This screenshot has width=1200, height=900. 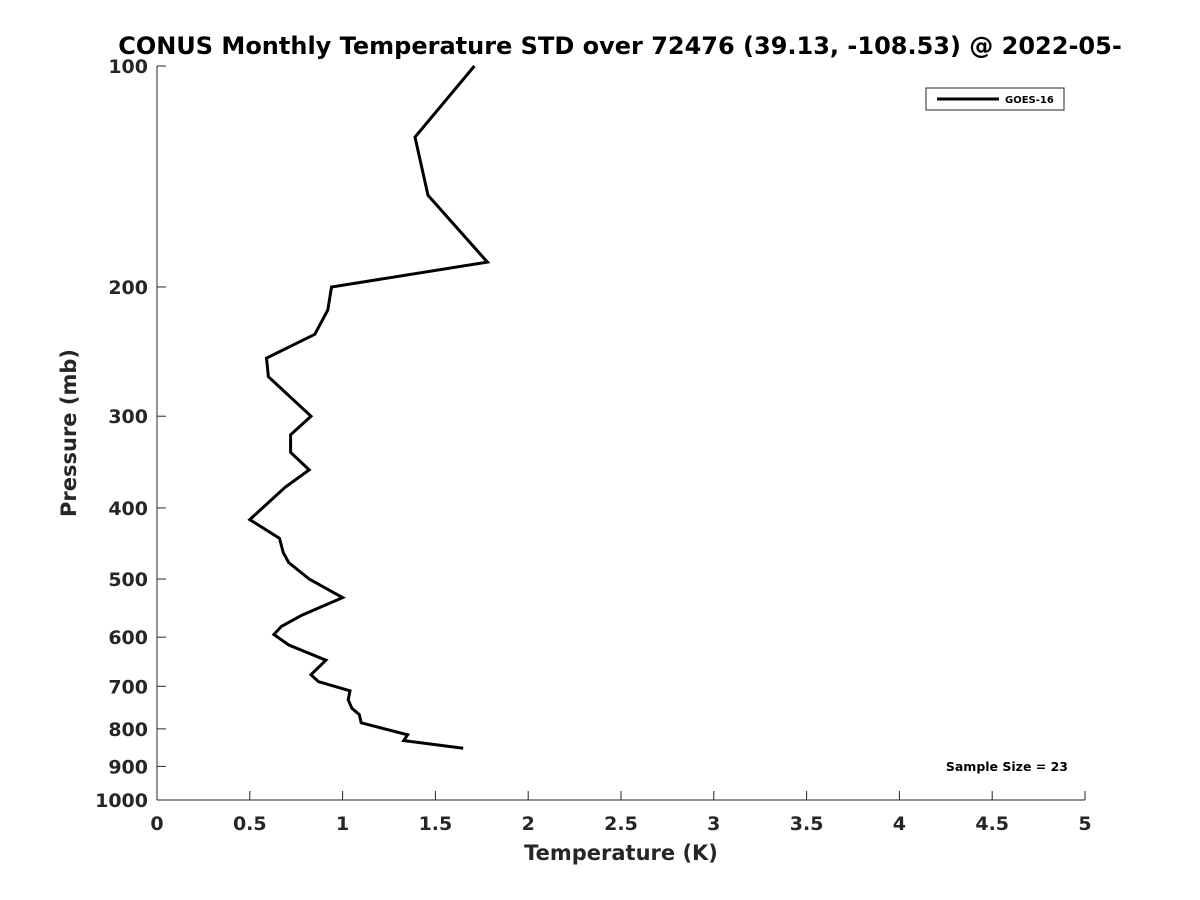 What do you see at coordinates (713, 824) in the screenshot?
I see `x-tick-label: 3` at bounding box center [713, 824].